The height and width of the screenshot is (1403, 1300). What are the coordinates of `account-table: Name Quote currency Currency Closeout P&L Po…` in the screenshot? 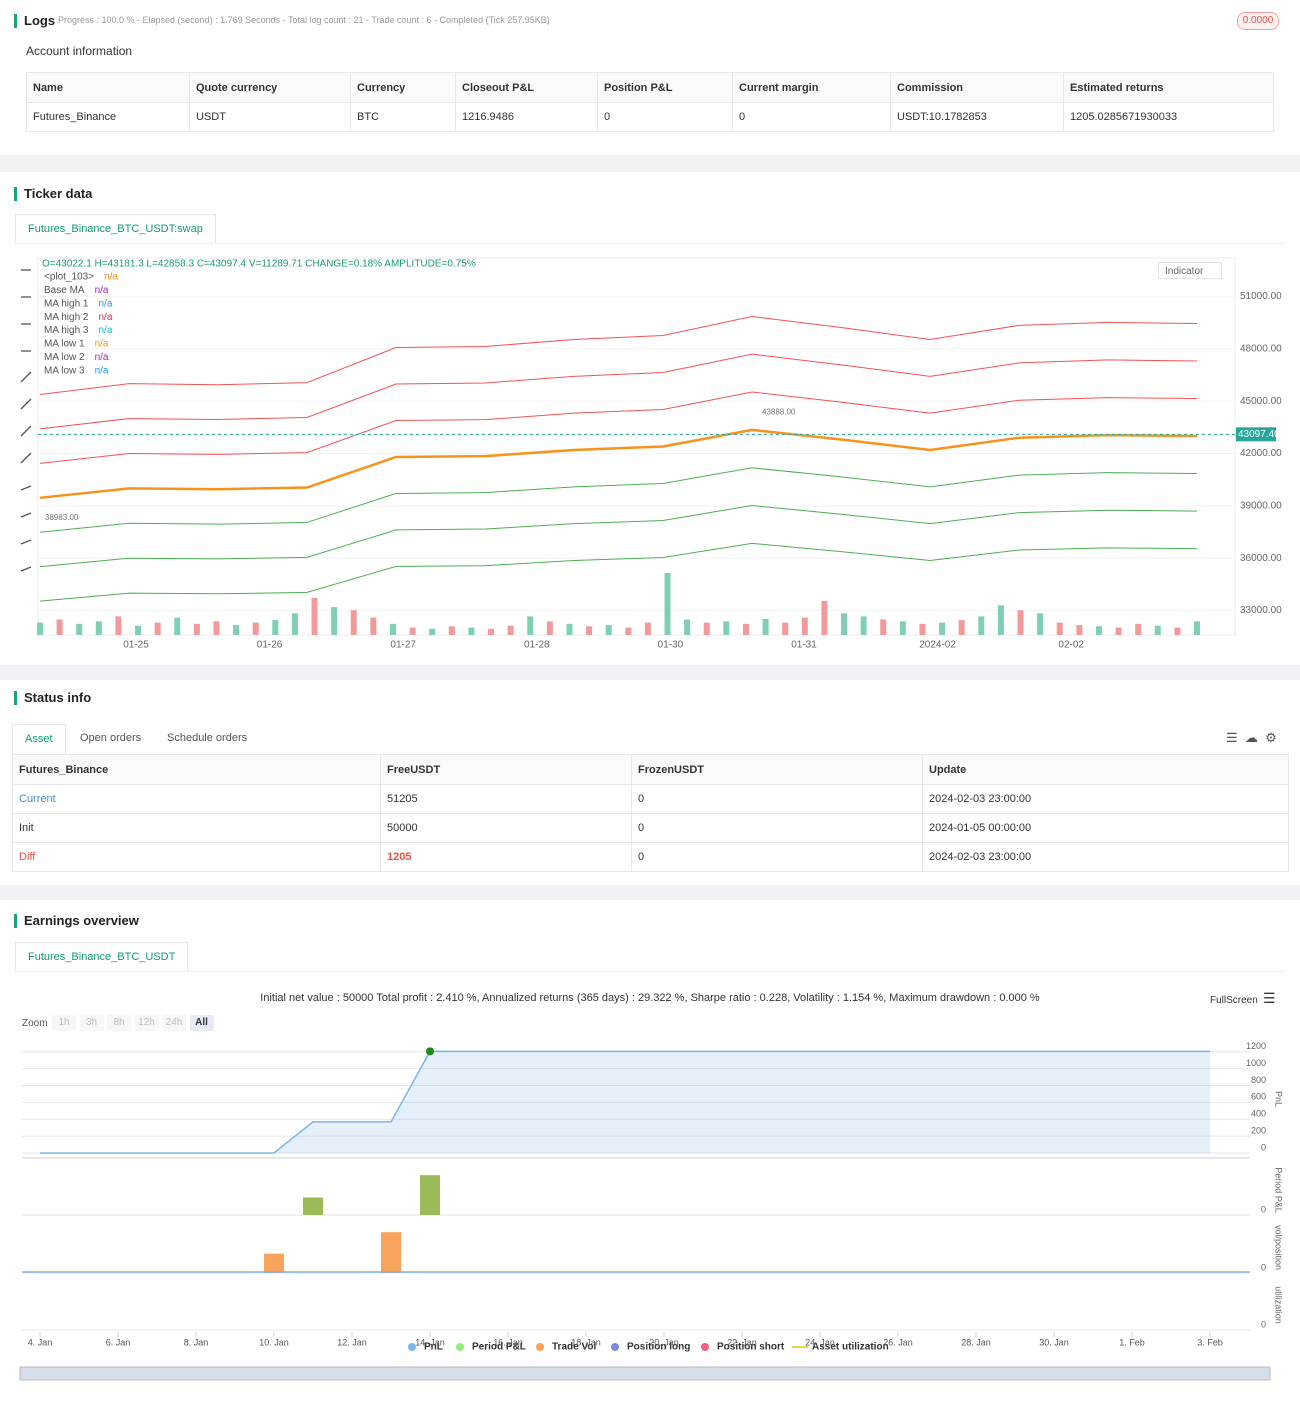 It's located at (650, 102).